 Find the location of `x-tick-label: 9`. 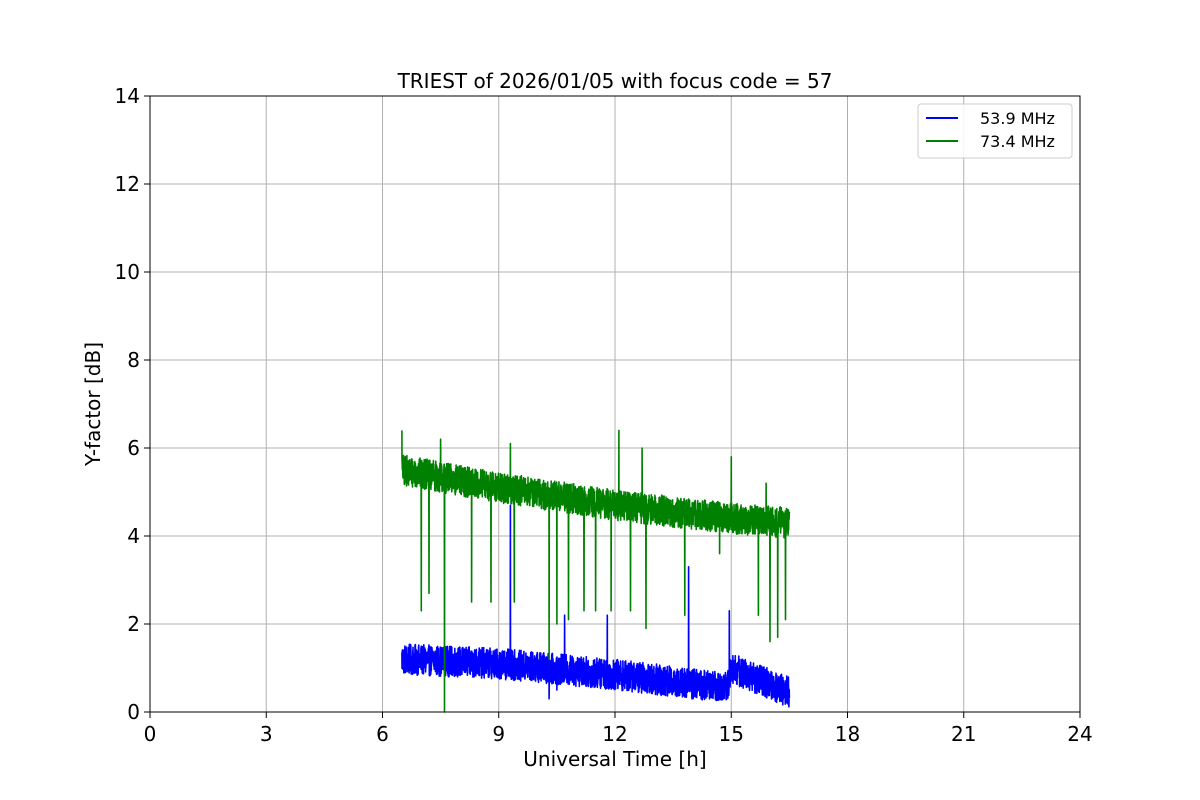

x-tick-label: 9 is located at coordinates (498, 734).